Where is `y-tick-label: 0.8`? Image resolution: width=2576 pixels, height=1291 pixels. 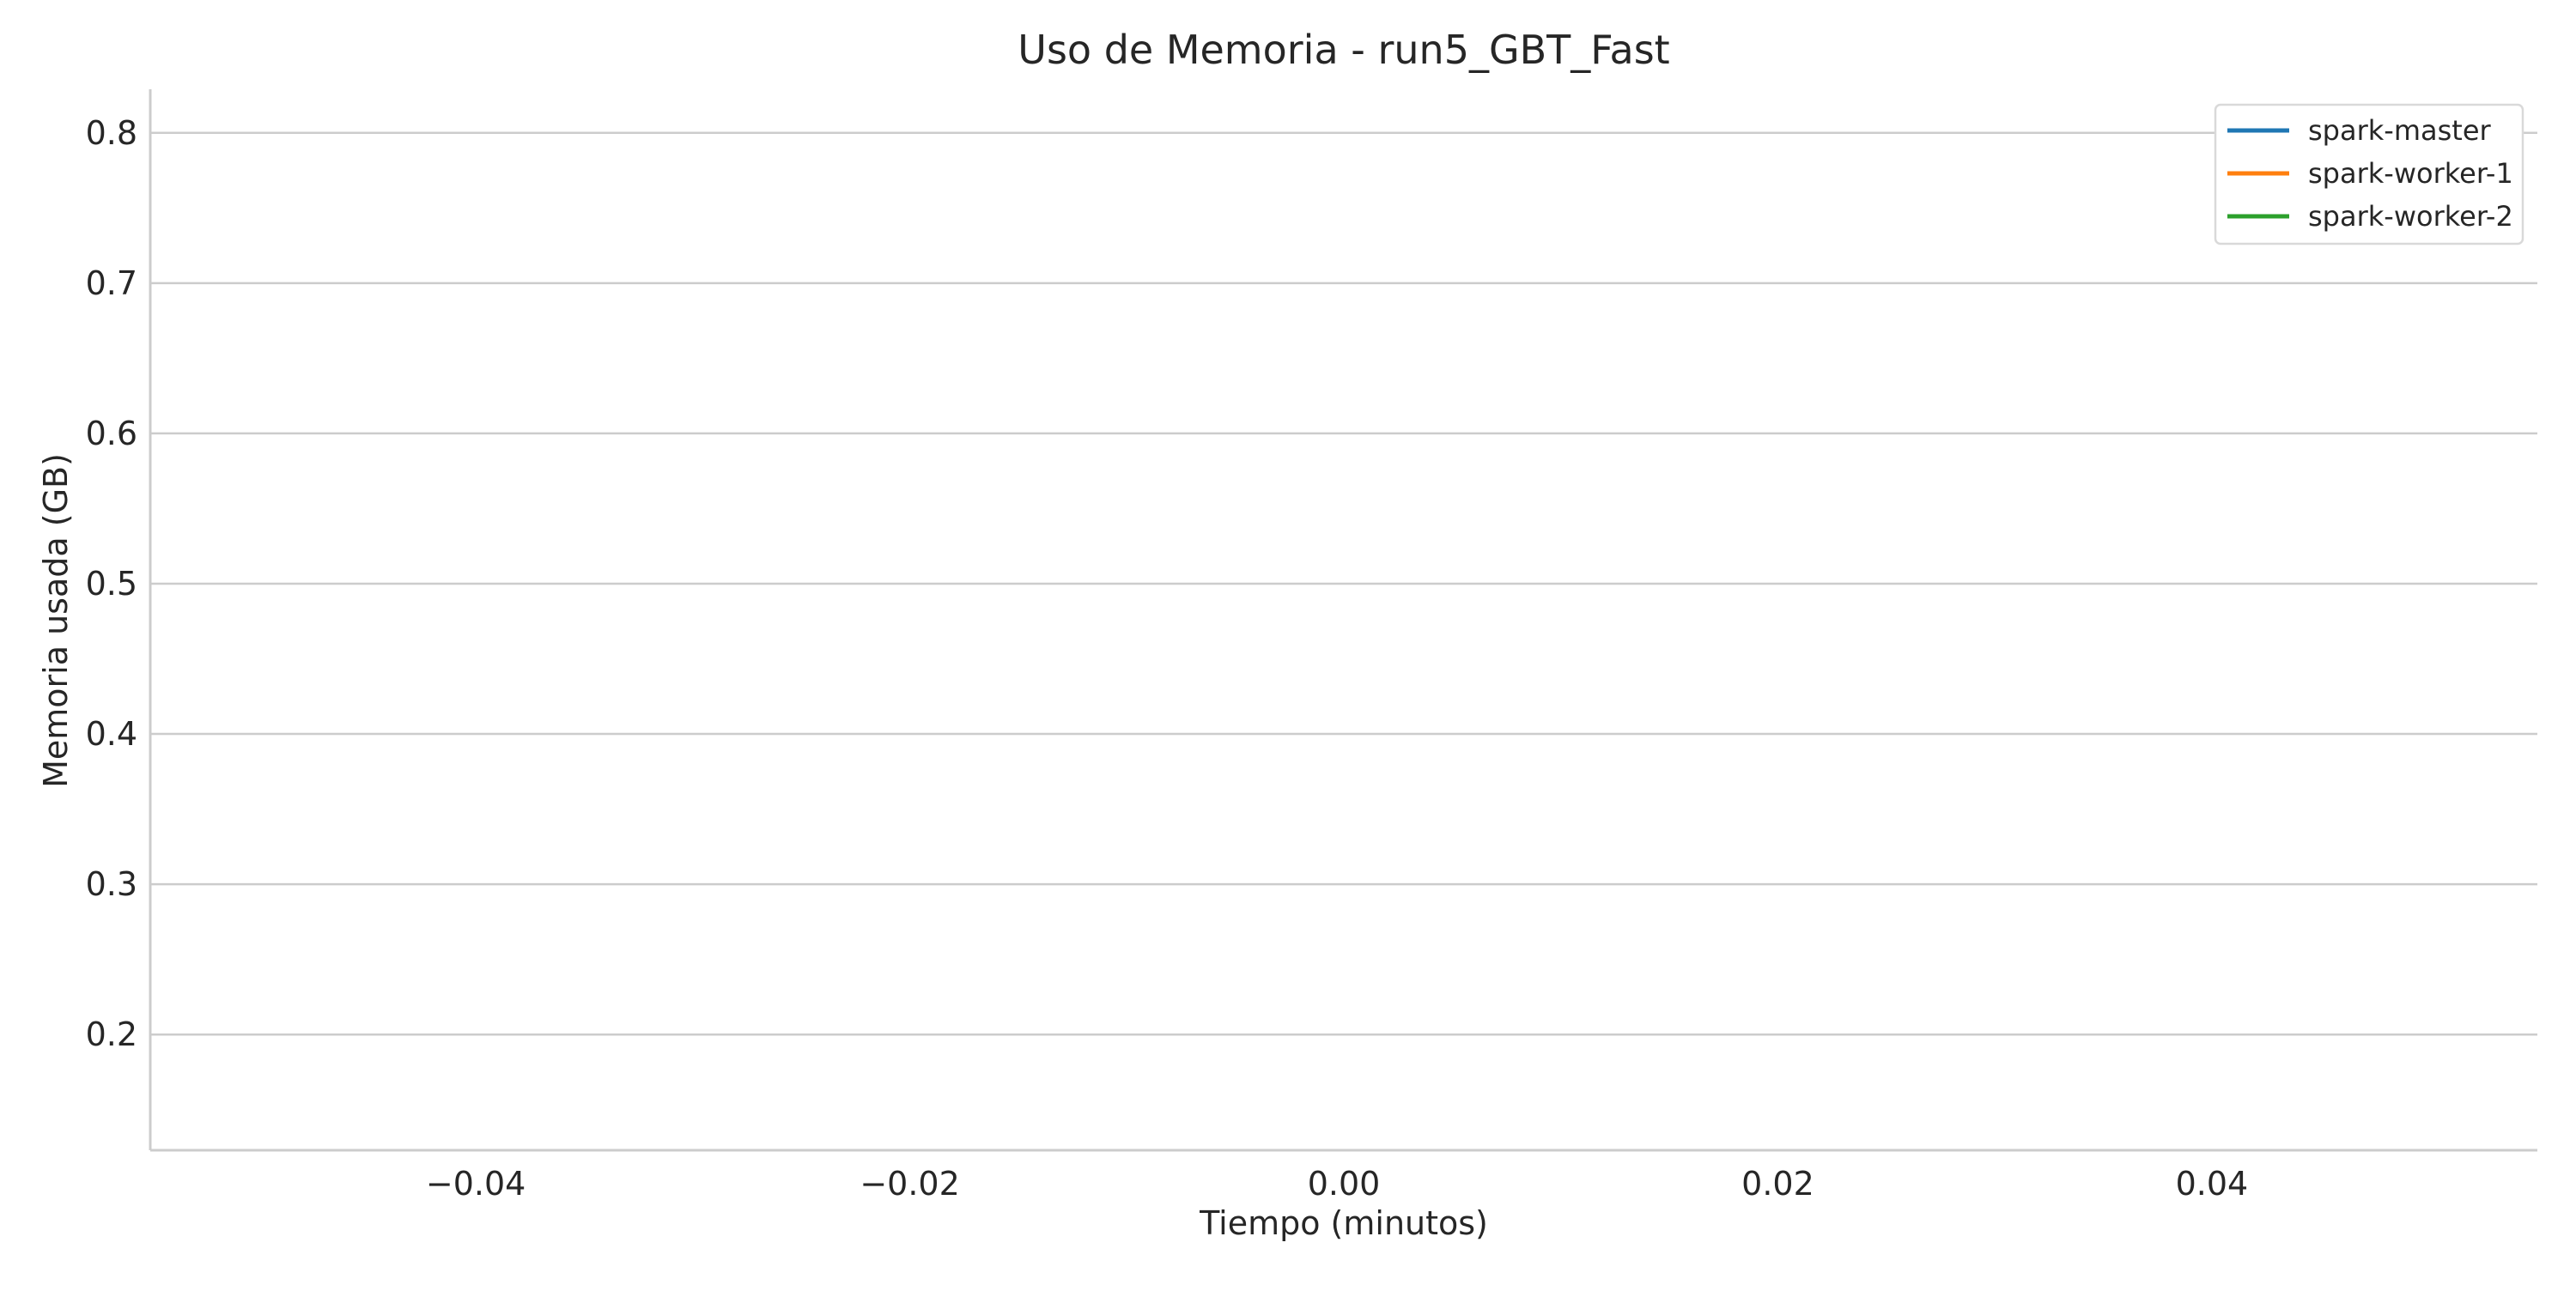
y-tick-label: 0.8 is located at coordinates (112, 133).